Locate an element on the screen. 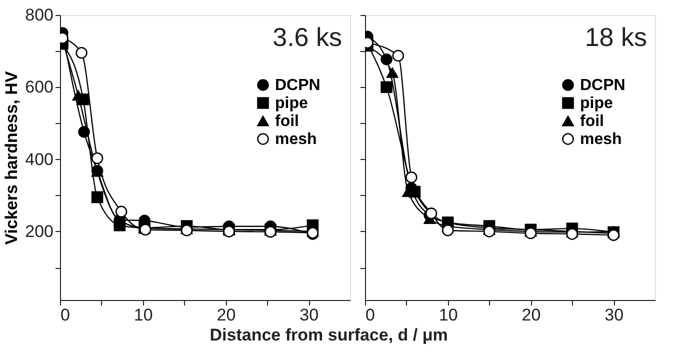  y-axis-title: Vickers hardness, HV is located at coordinates (12, 157).